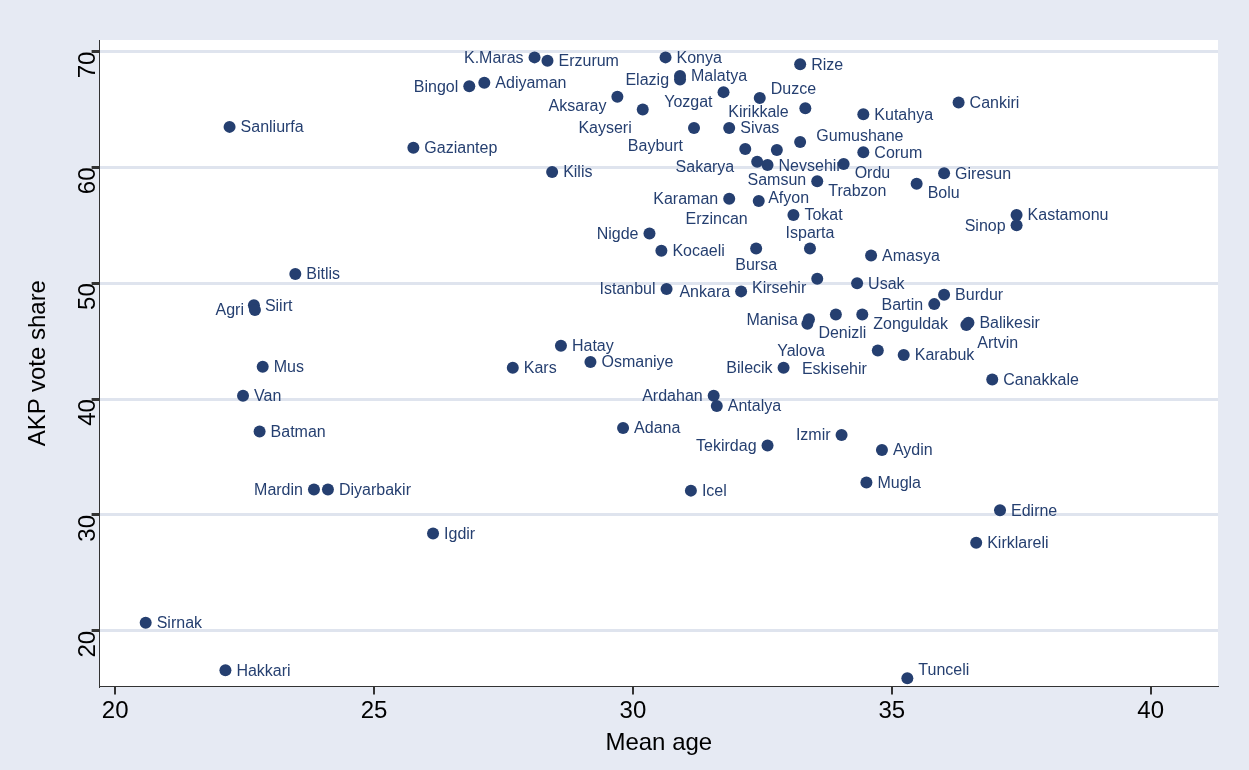 The image size is (1249, 770). Describe the element at coordinates (279, 305) in the screenshot. I see `data-label: Siirt` at that location.